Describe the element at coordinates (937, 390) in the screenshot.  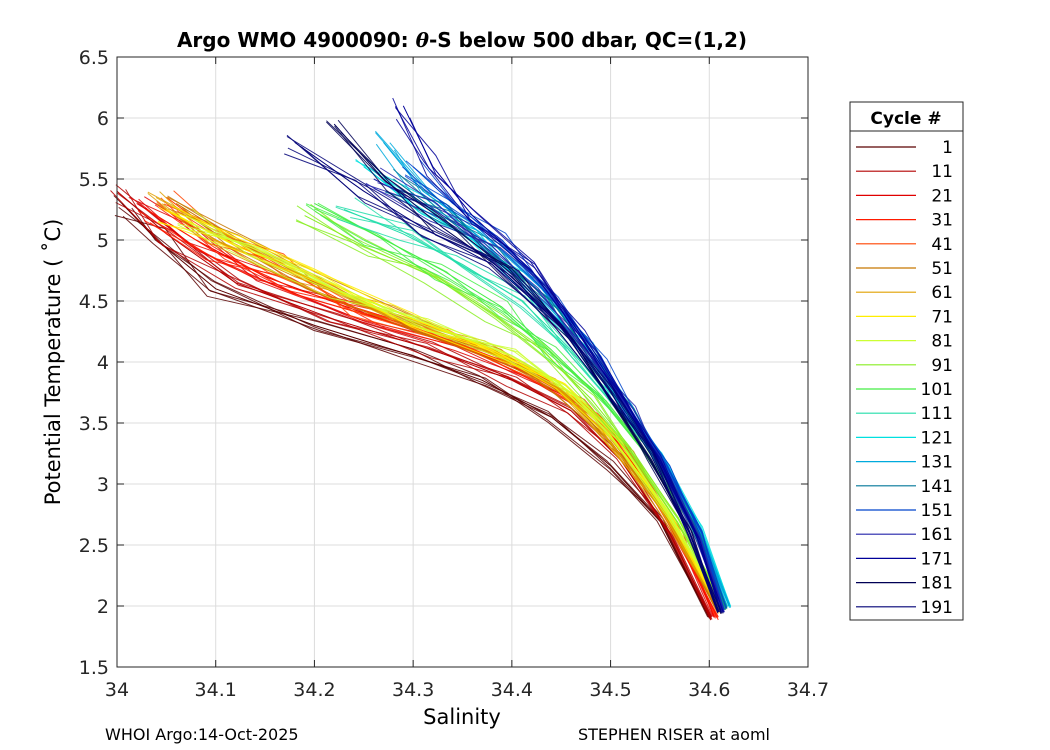
I see `legend-label-101: 101` at that location.